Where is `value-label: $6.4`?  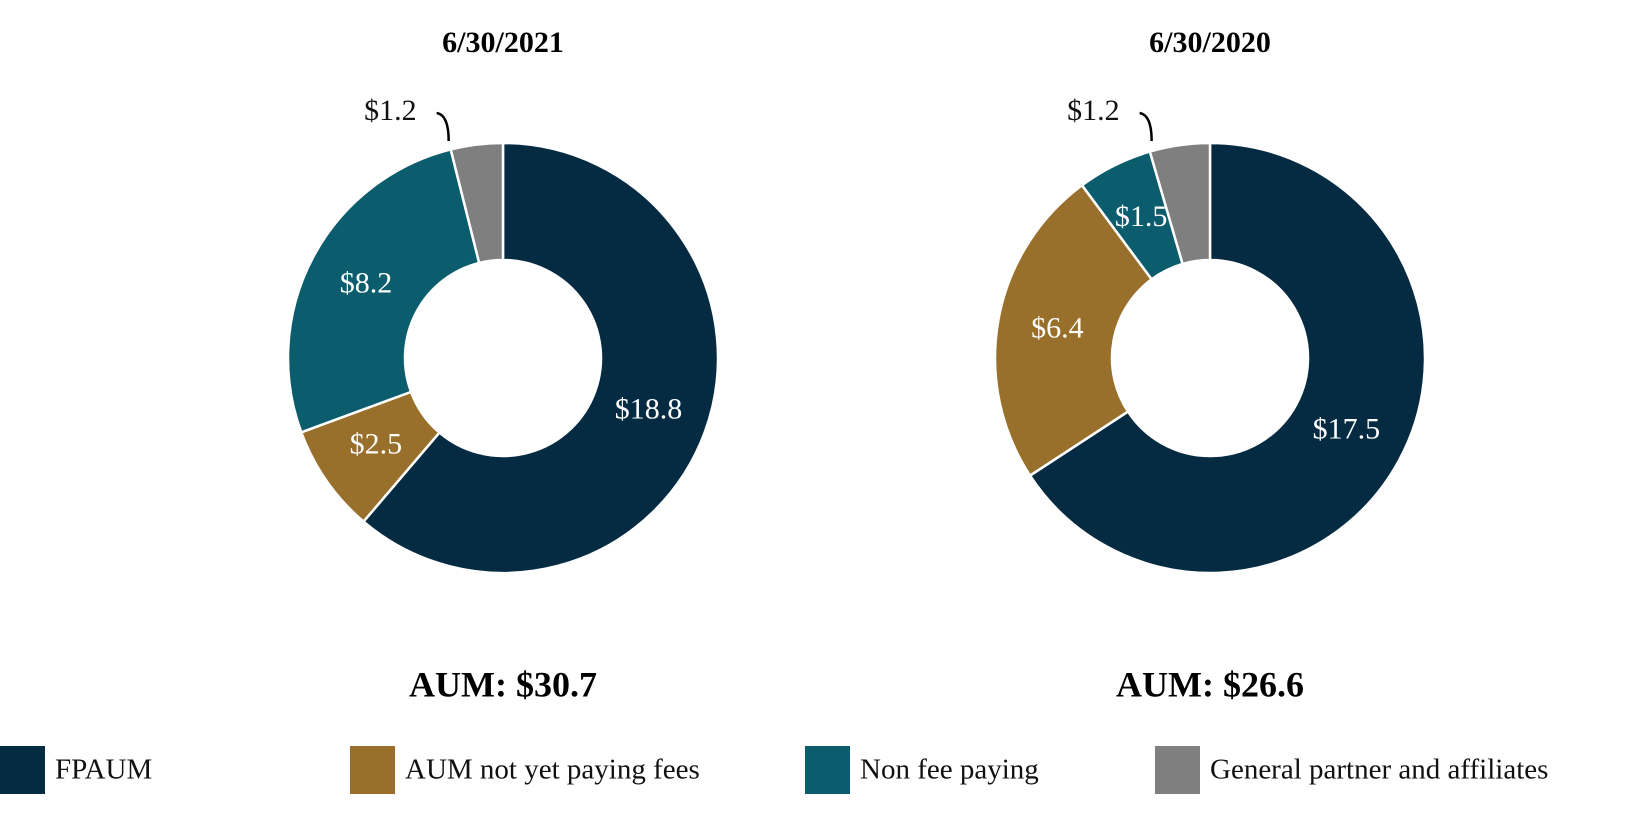
value-label: $6.4 is located at coordinates (1057, 328).